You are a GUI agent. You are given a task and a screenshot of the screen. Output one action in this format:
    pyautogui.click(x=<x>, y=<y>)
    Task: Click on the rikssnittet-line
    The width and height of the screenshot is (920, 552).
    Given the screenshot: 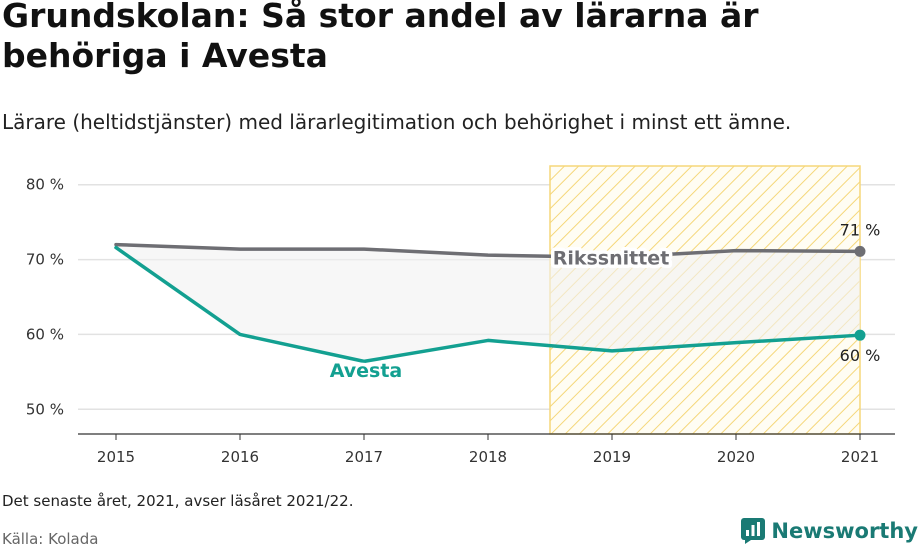 What is the action you would take?
    pyautogui.click(x=488, y=251)
    